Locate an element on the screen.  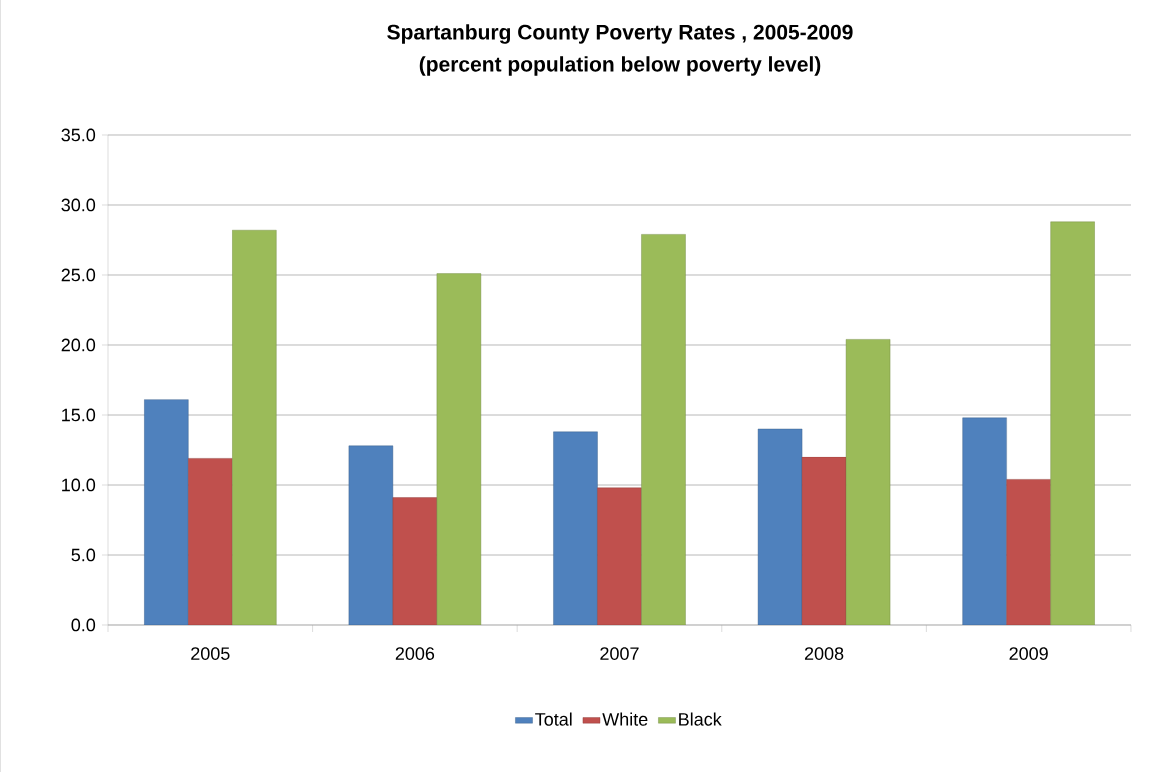
y-tick-label: 0.0 is located at coordinates (83, 625).